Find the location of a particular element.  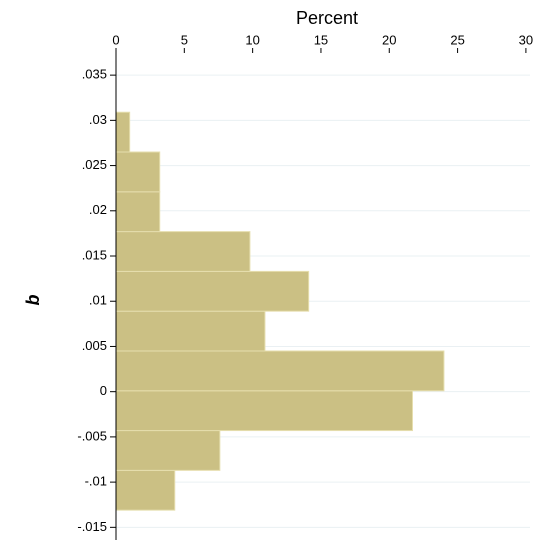

y-tick-label: .03 is located at coordinates (98, 119).